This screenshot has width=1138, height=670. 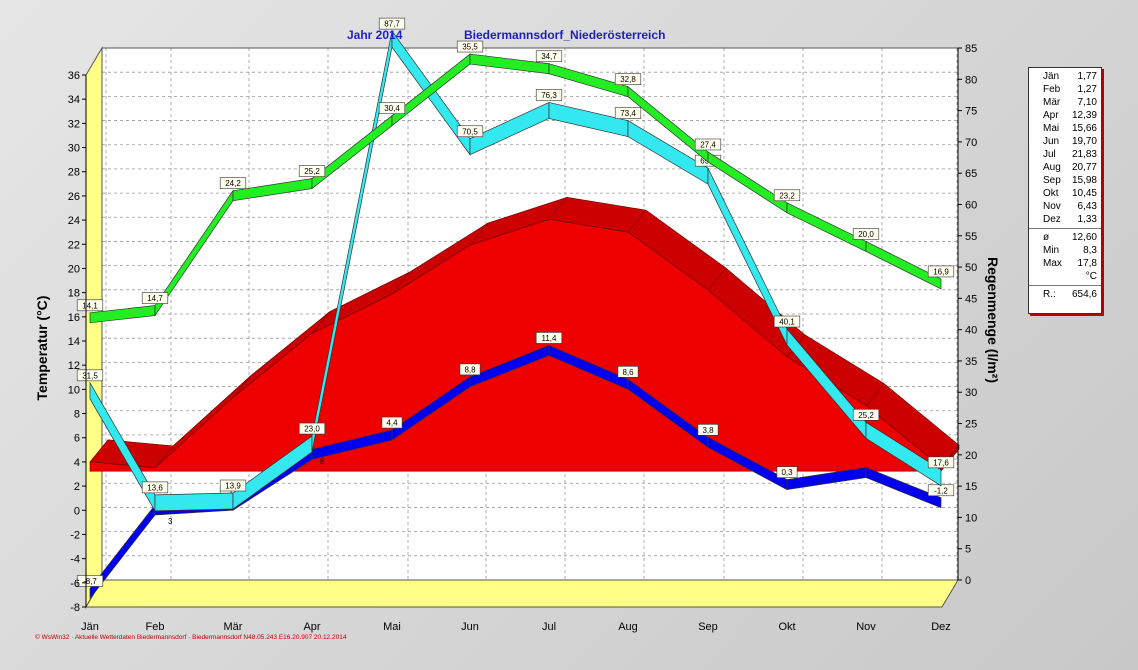 What do you see at coordinates (90, 581) in the screenshot?
I see `min-temp-ribbon-label: -8,7` at bounding box center [90, 581].